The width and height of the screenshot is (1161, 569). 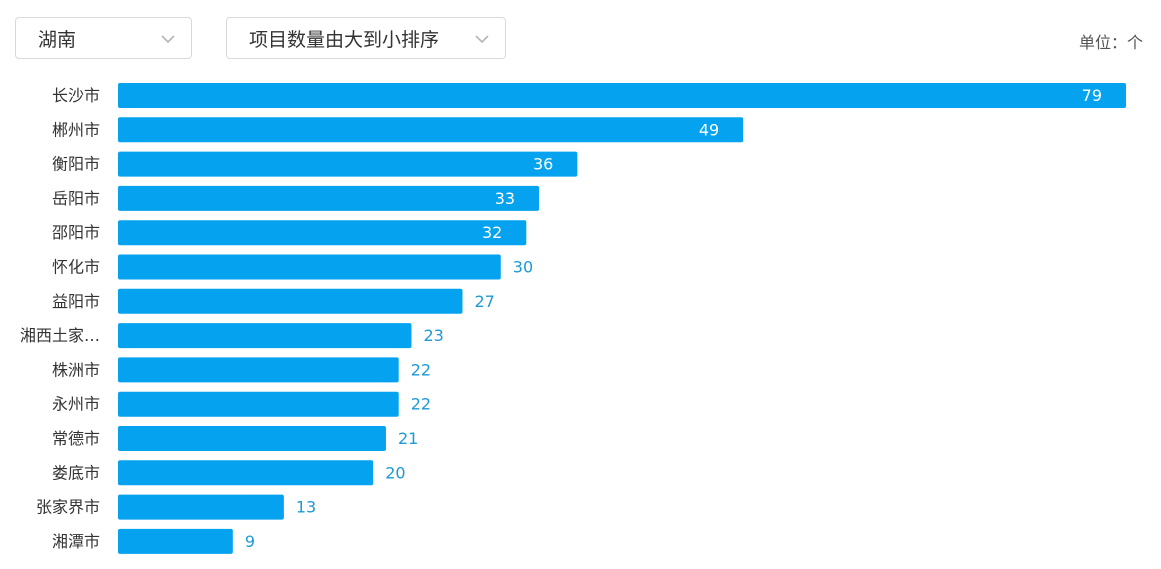 What do you see at coordinates (408, 438) in the screenshot?
I see `data-label: 21` at bounding box center [408, 438].